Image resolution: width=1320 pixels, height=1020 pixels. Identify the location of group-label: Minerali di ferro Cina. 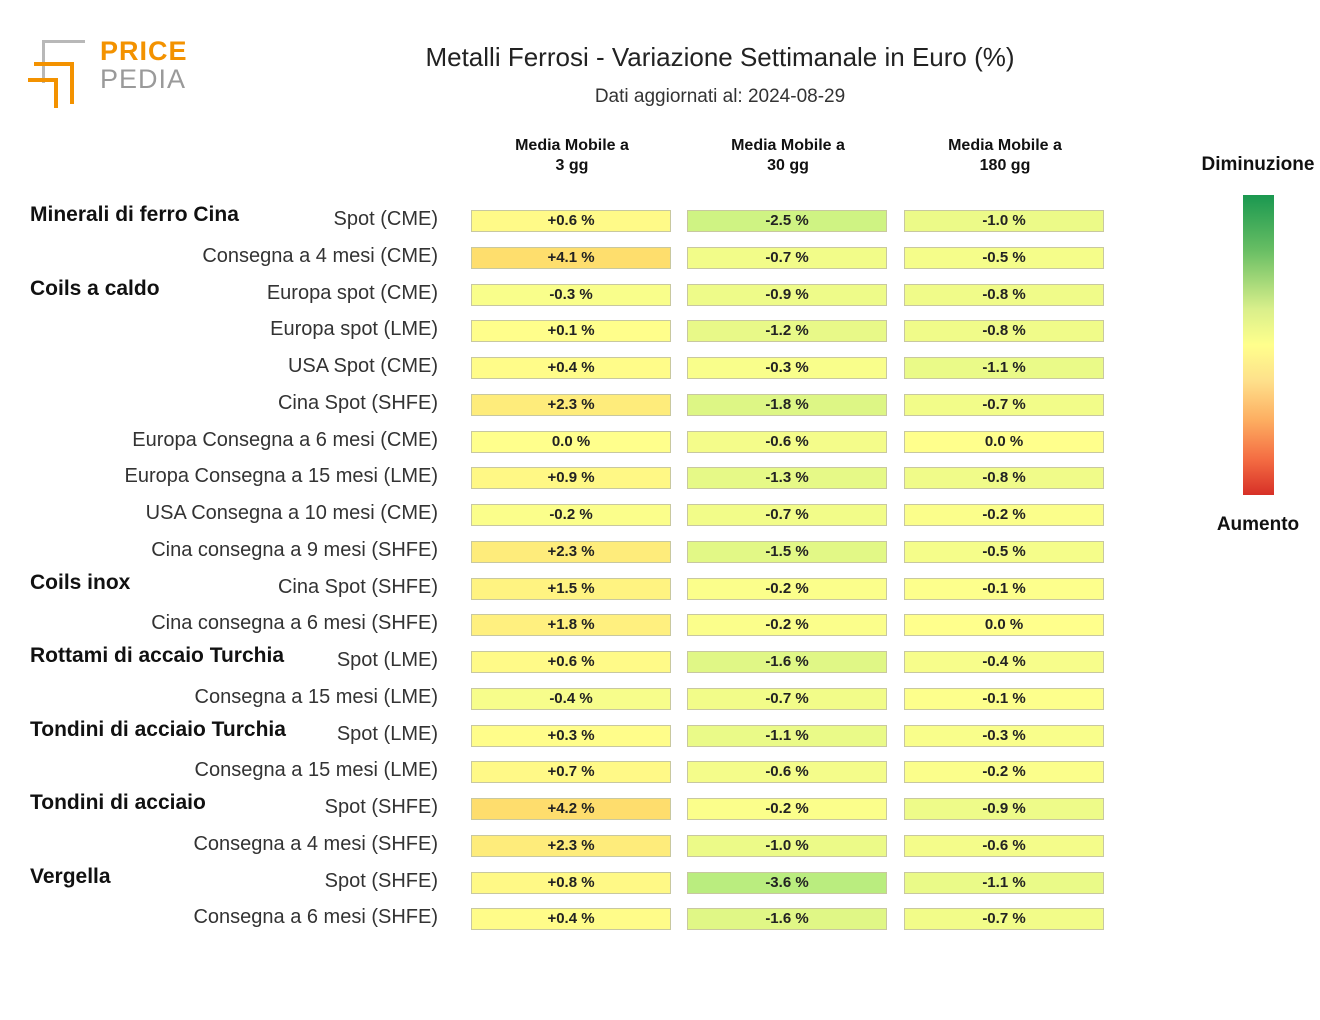
(134, 214).